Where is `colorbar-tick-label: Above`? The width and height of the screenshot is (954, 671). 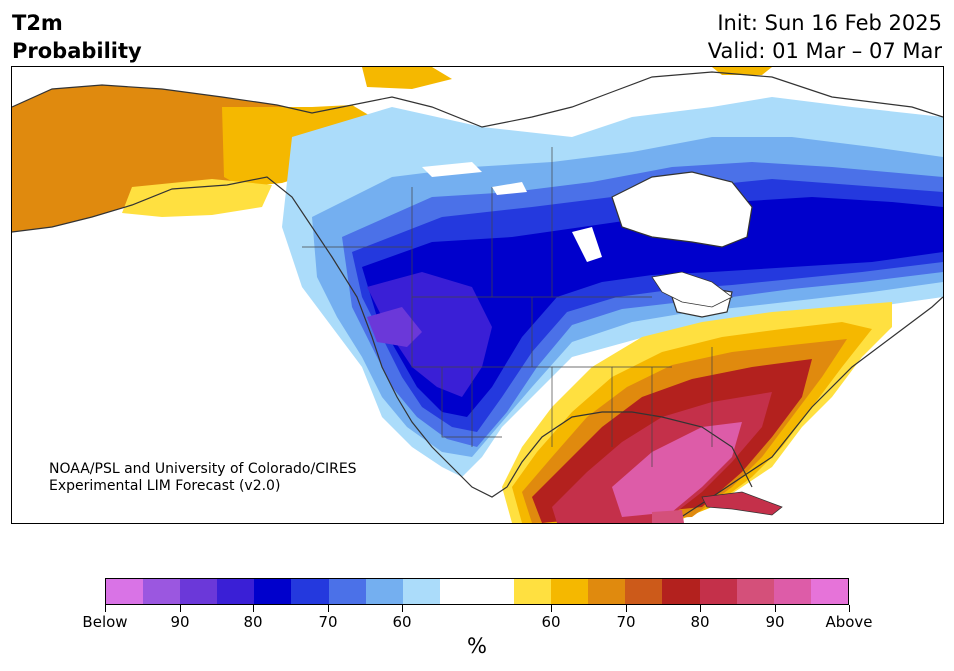
colorbar-tick-label: Above is located at coordinates (849, 622).